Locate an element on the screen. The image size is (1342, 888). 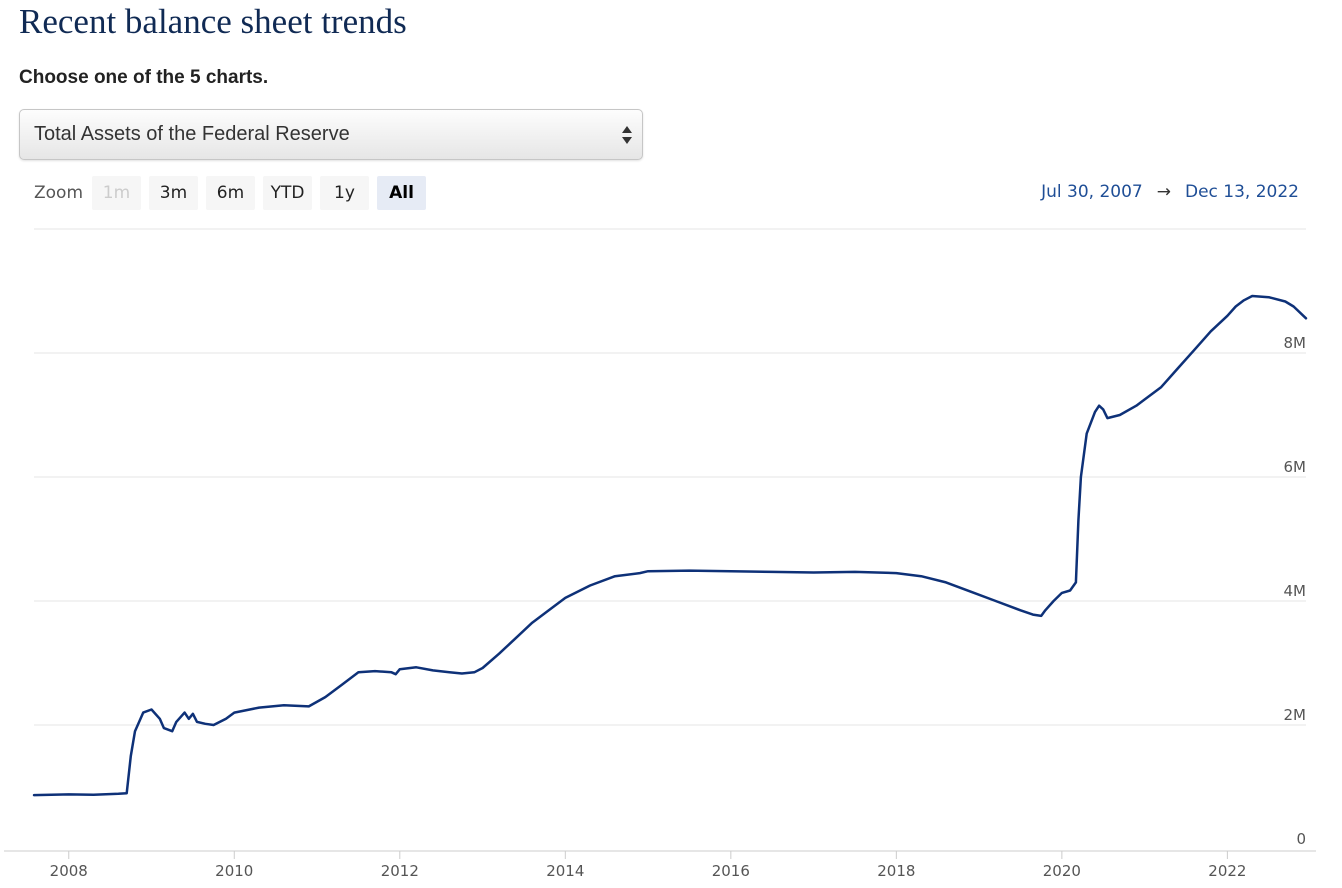
chart-select: Total Assets of the Federal Reserve is located at coordinates (331, 134).